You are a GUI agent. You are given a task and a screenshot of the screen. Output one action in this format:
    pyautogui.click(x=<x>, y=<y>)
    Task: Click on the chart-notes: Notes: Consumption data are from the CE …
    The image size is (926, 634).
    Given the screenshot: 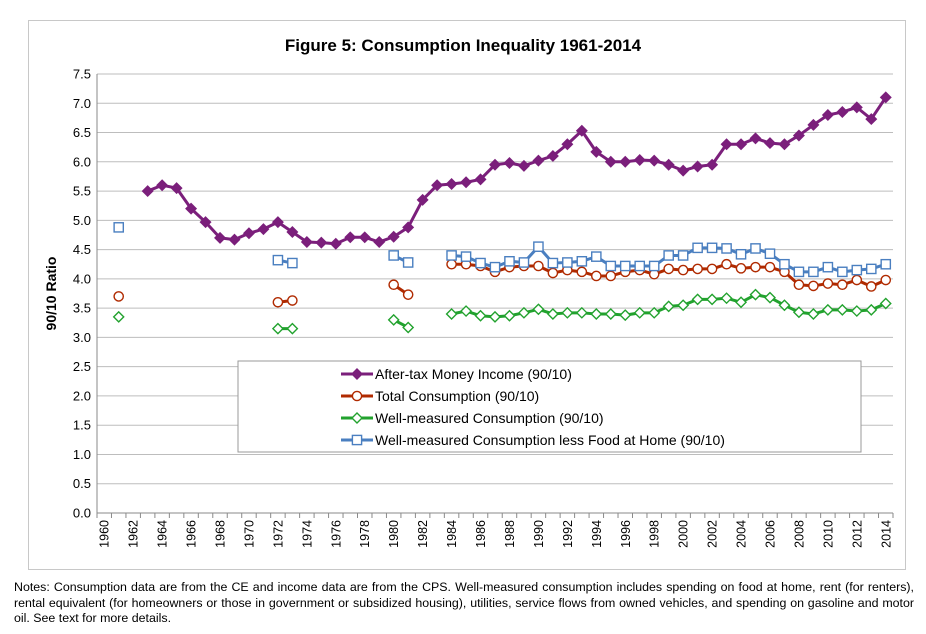 What is the action you would take?
    pyautogui.click(x=464, y=602)
    